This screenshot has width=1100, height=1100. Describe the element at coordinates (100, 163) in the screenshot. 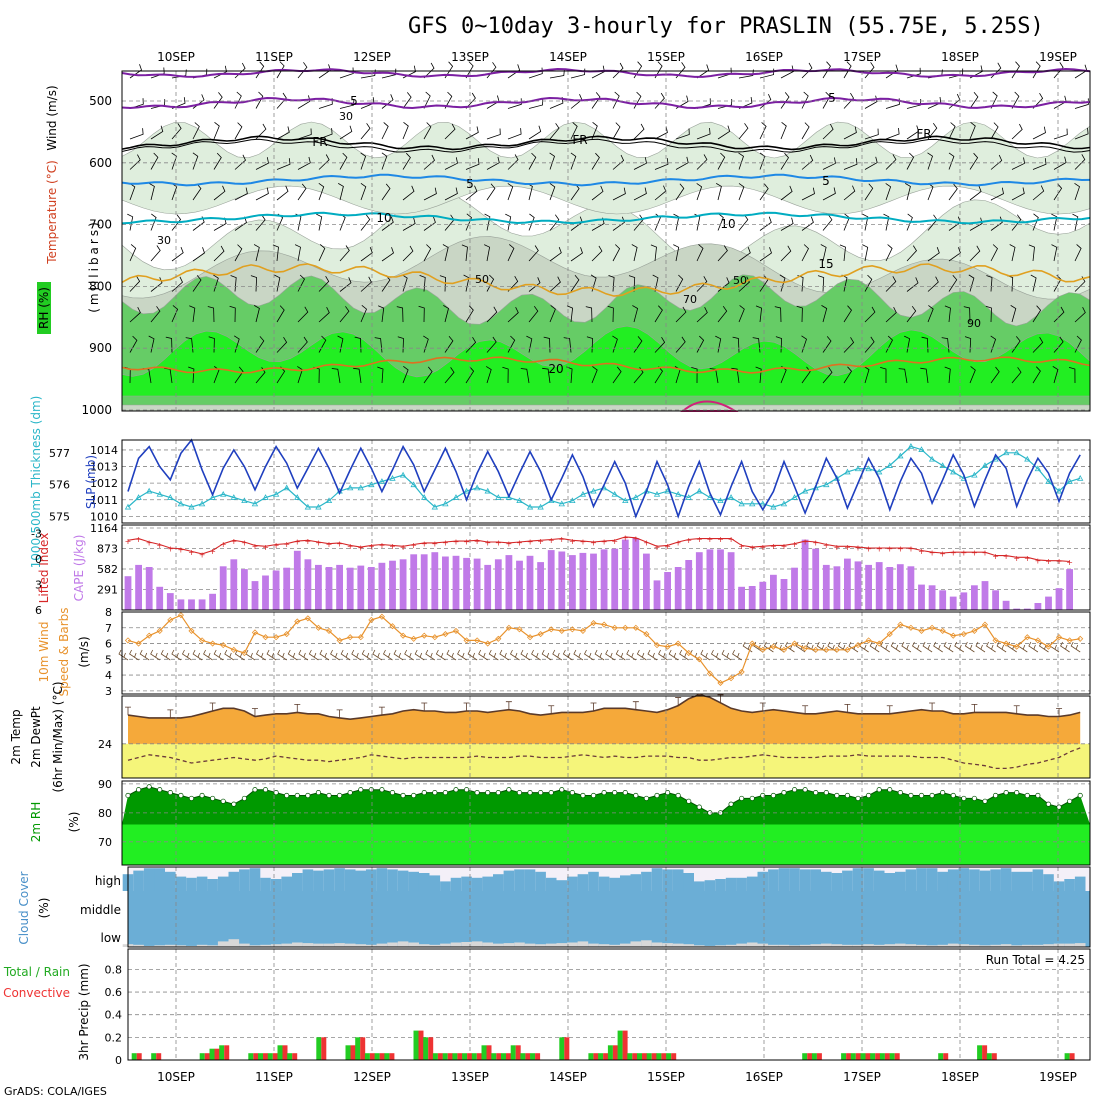

I see `pressure-tick: 600` at that location.